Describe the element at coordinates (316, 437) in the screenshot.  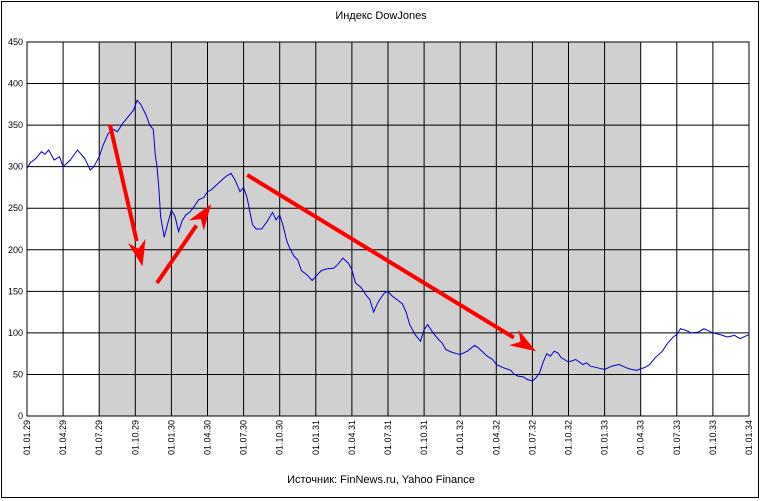
I see `x-tick-label: 01.01.31` at that location.